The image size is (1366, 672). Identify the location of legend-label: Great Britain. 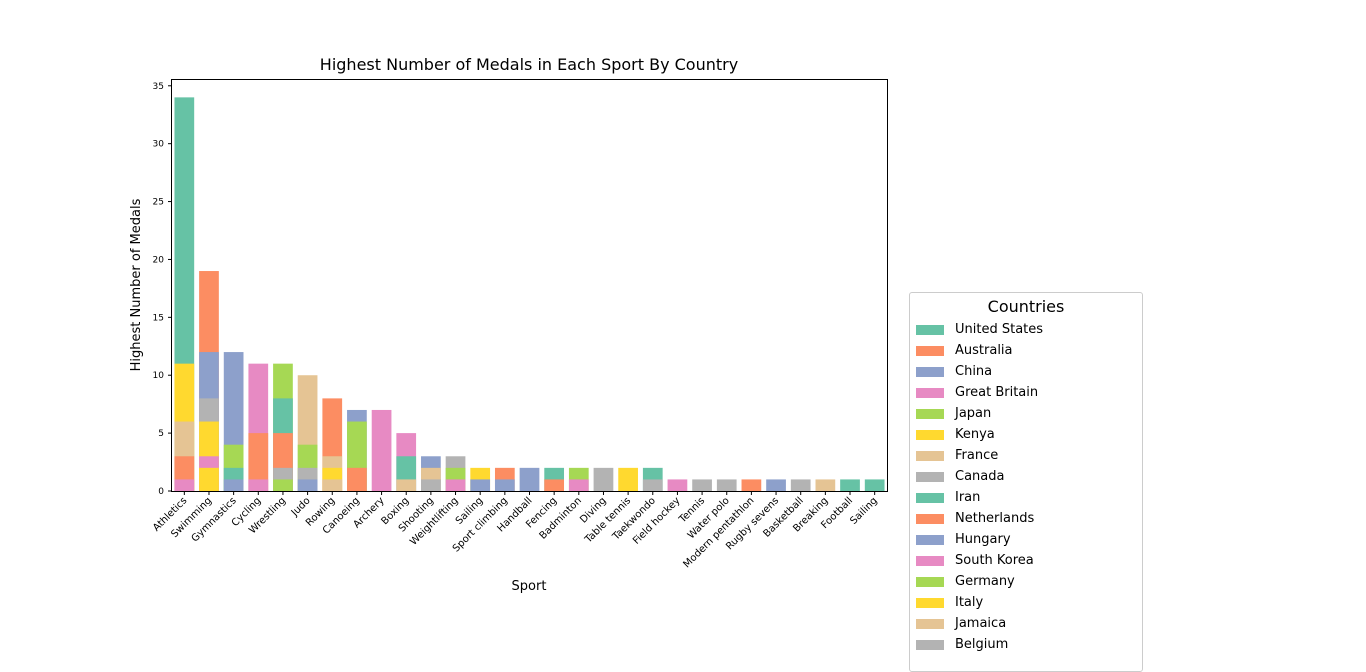
(997, 392).